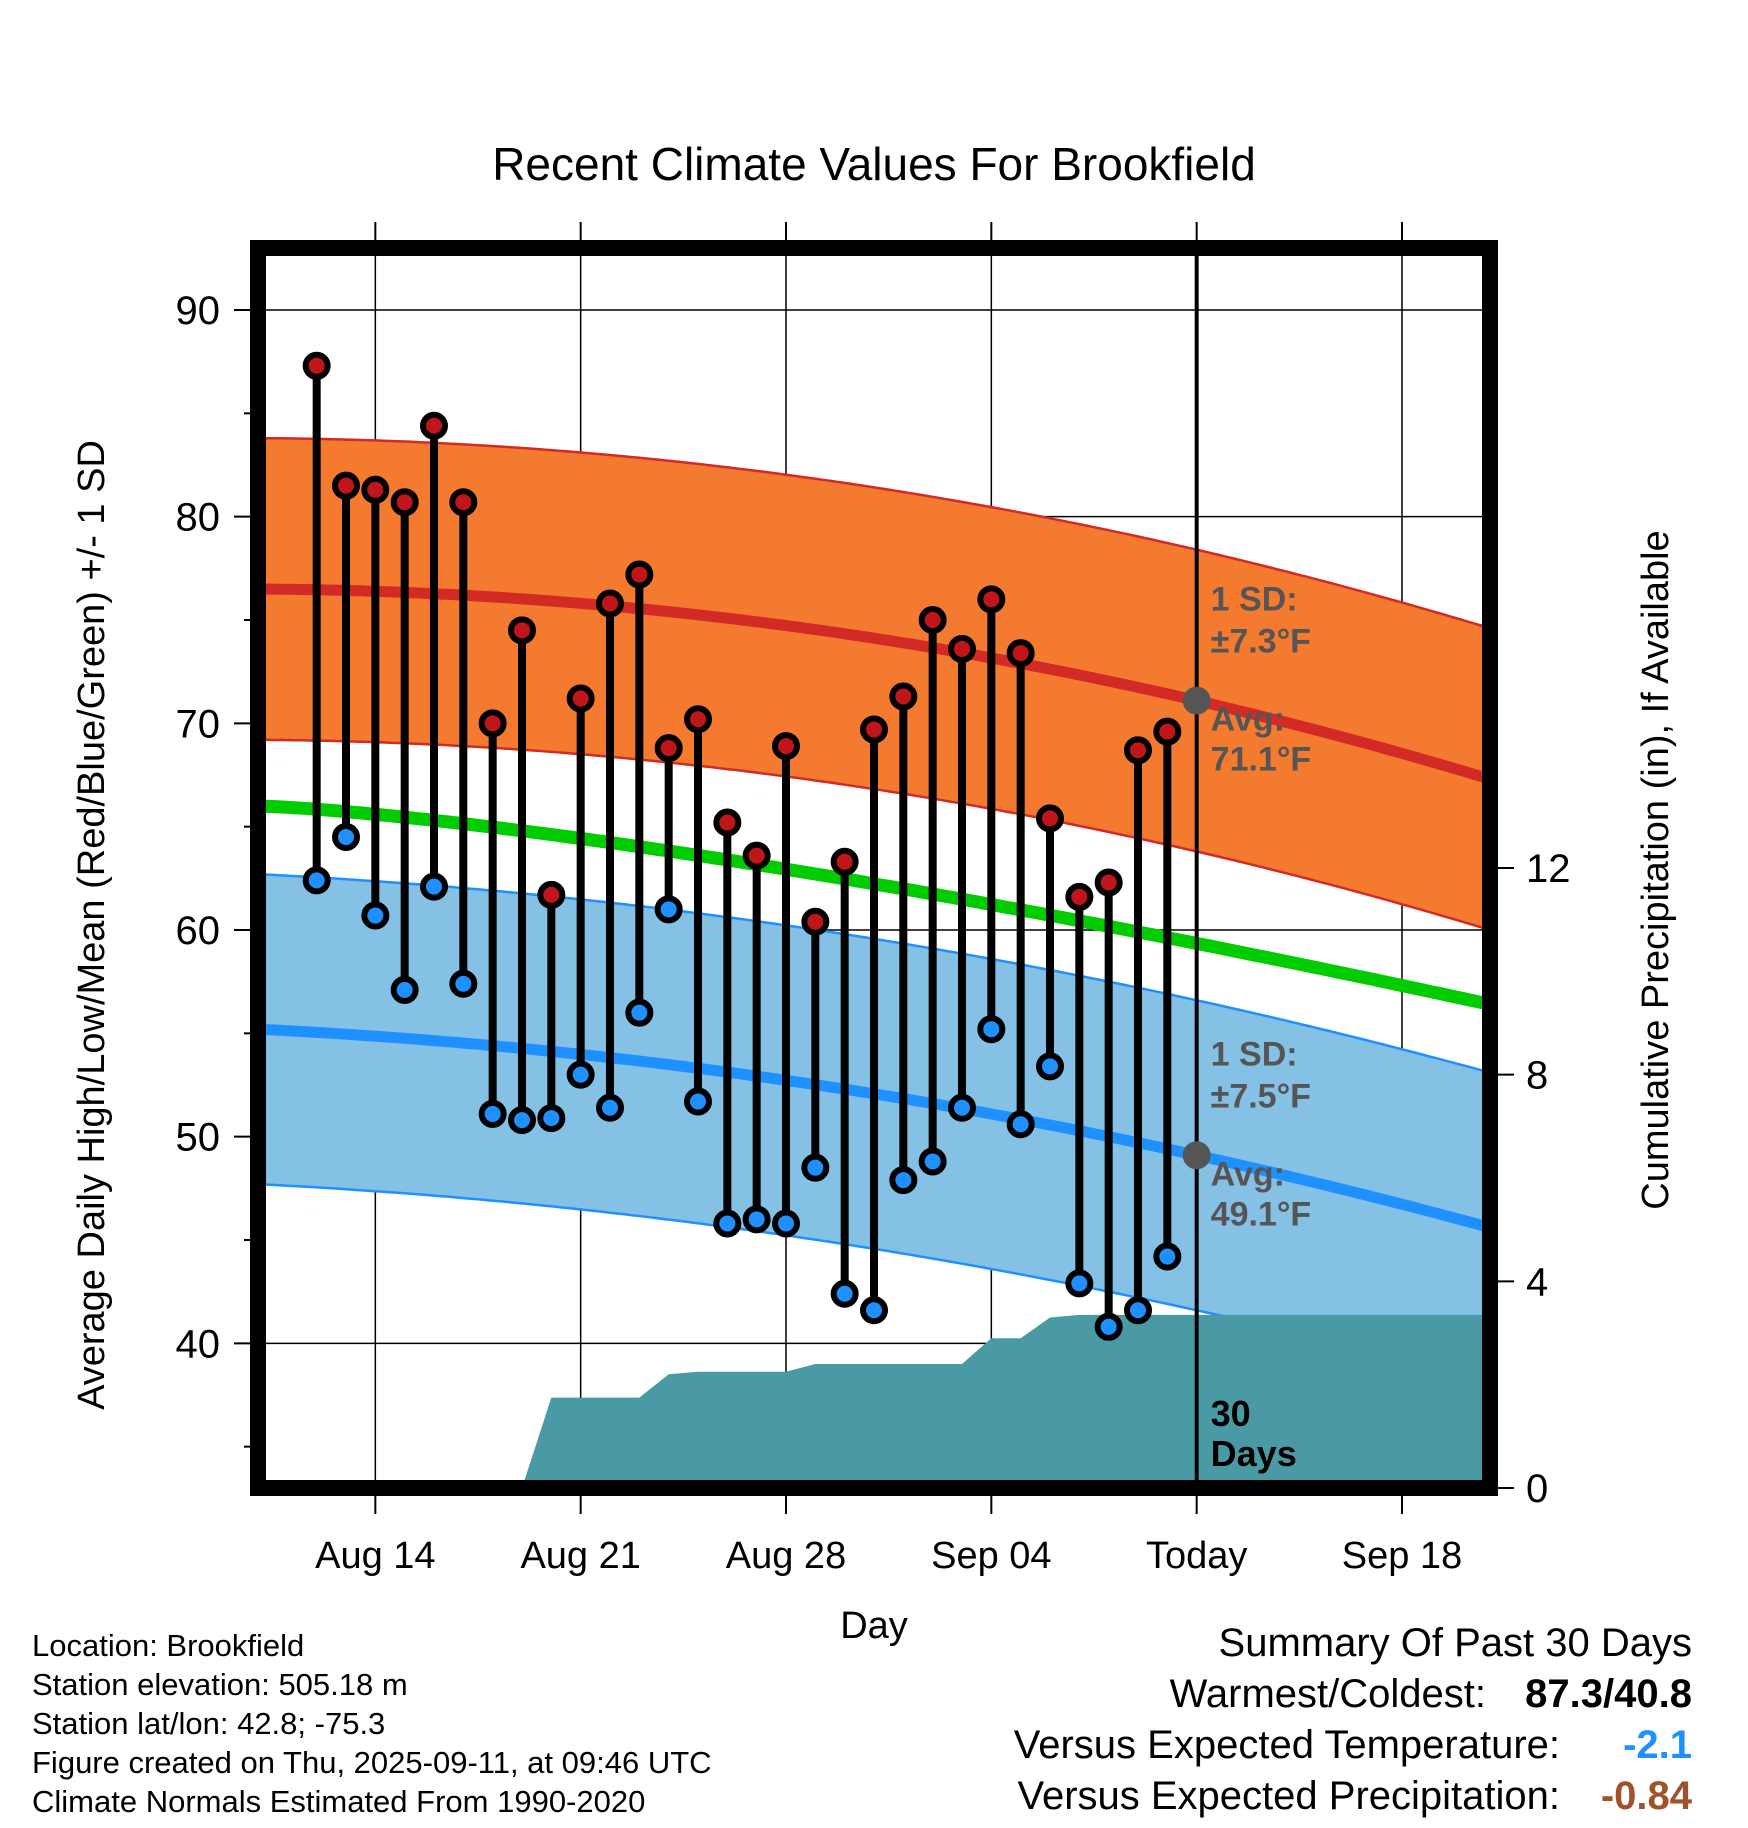  I want to click on y-tick-label: 80, so click(198, 518).